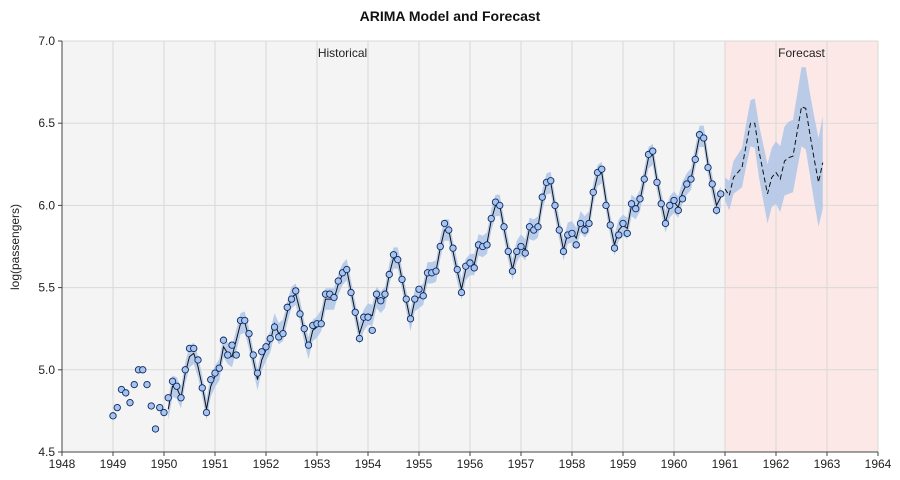  I want to click on x-tick-label: 1962, so click(776, 464).